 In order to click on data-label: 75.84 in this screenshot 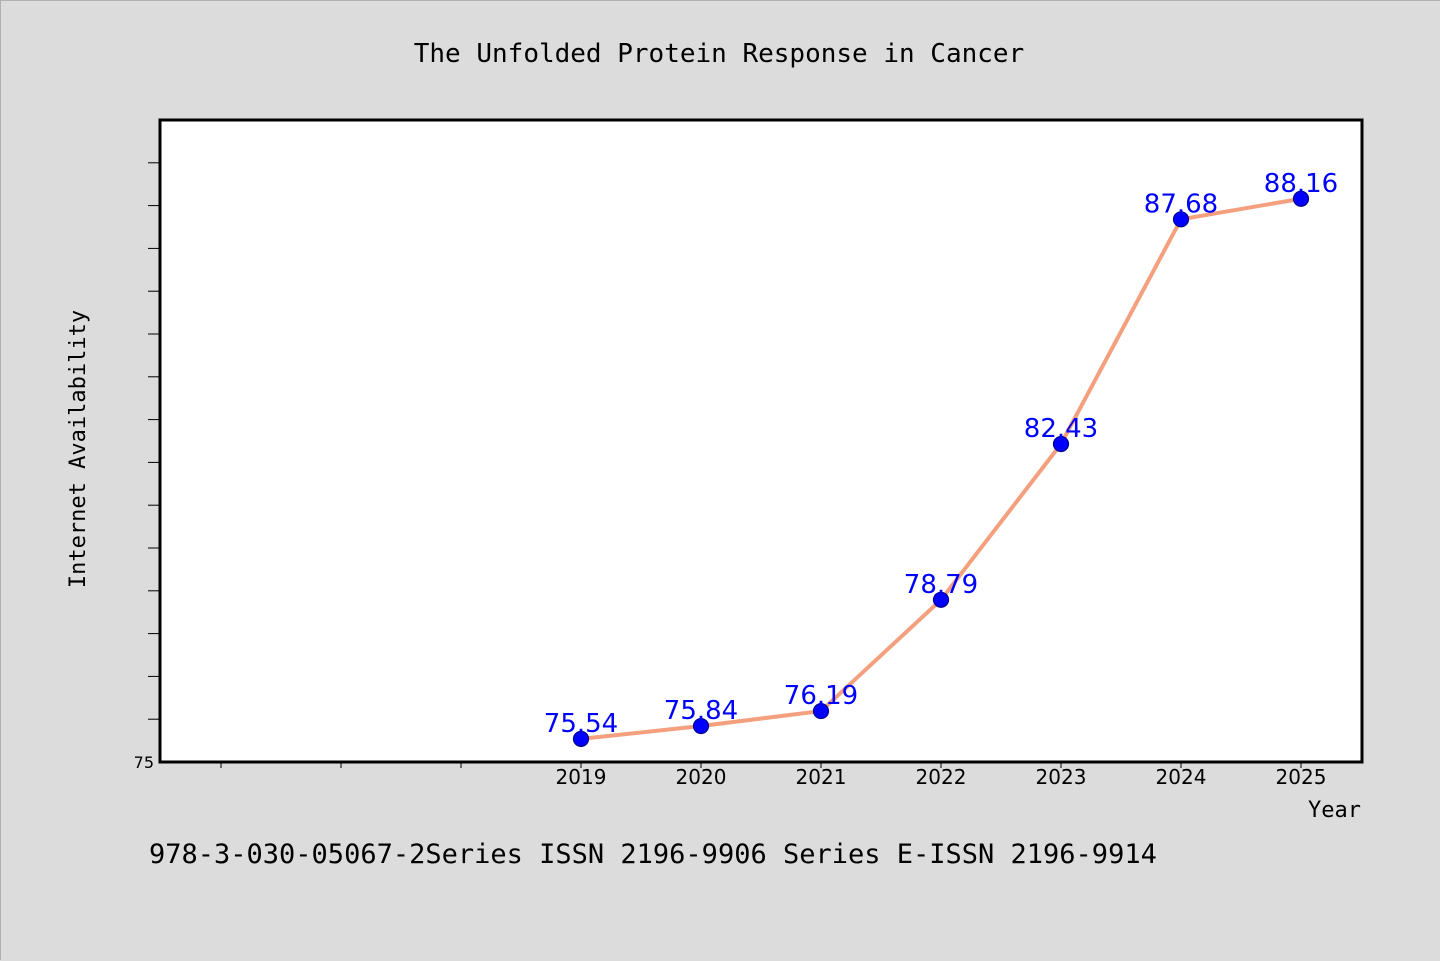, I will do `click(701, 711)`.